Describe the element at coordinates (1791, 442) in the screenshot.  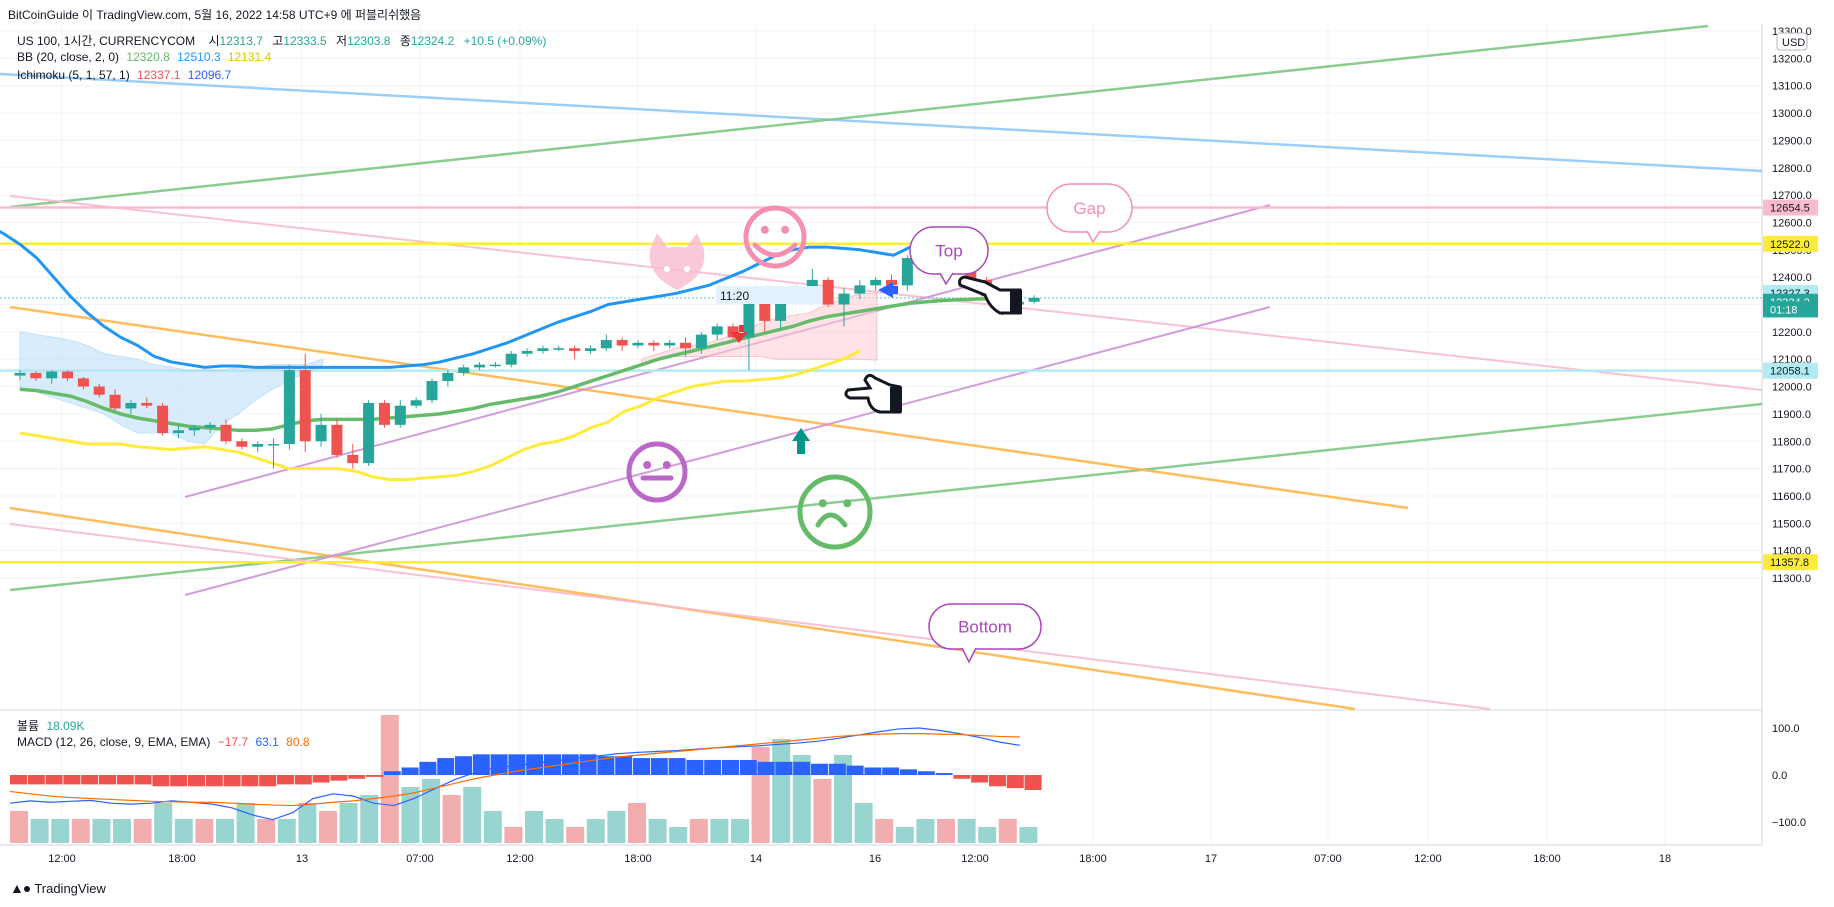
I see `price-tick-label: 11800.0` at that location.